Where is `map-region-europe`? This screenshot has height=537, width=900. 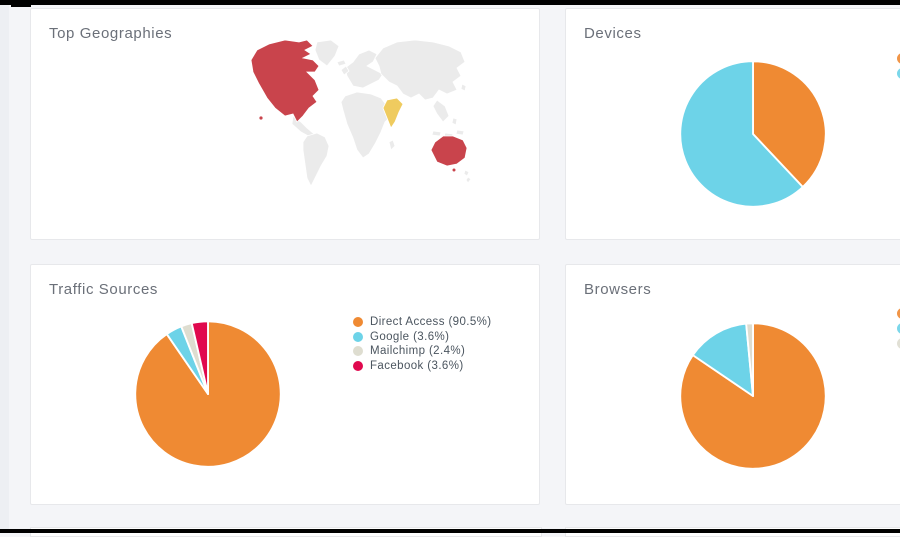 map-region-europe is located at coordinates (364, 69).